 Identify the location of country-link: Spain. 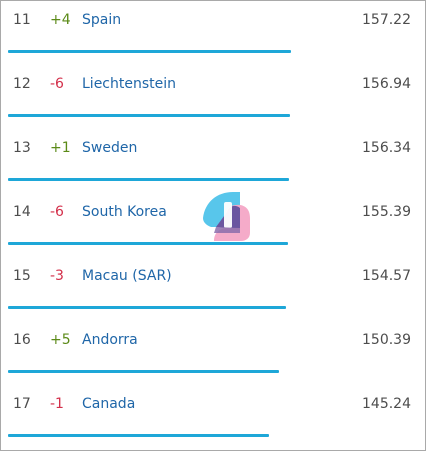
(102, 20).